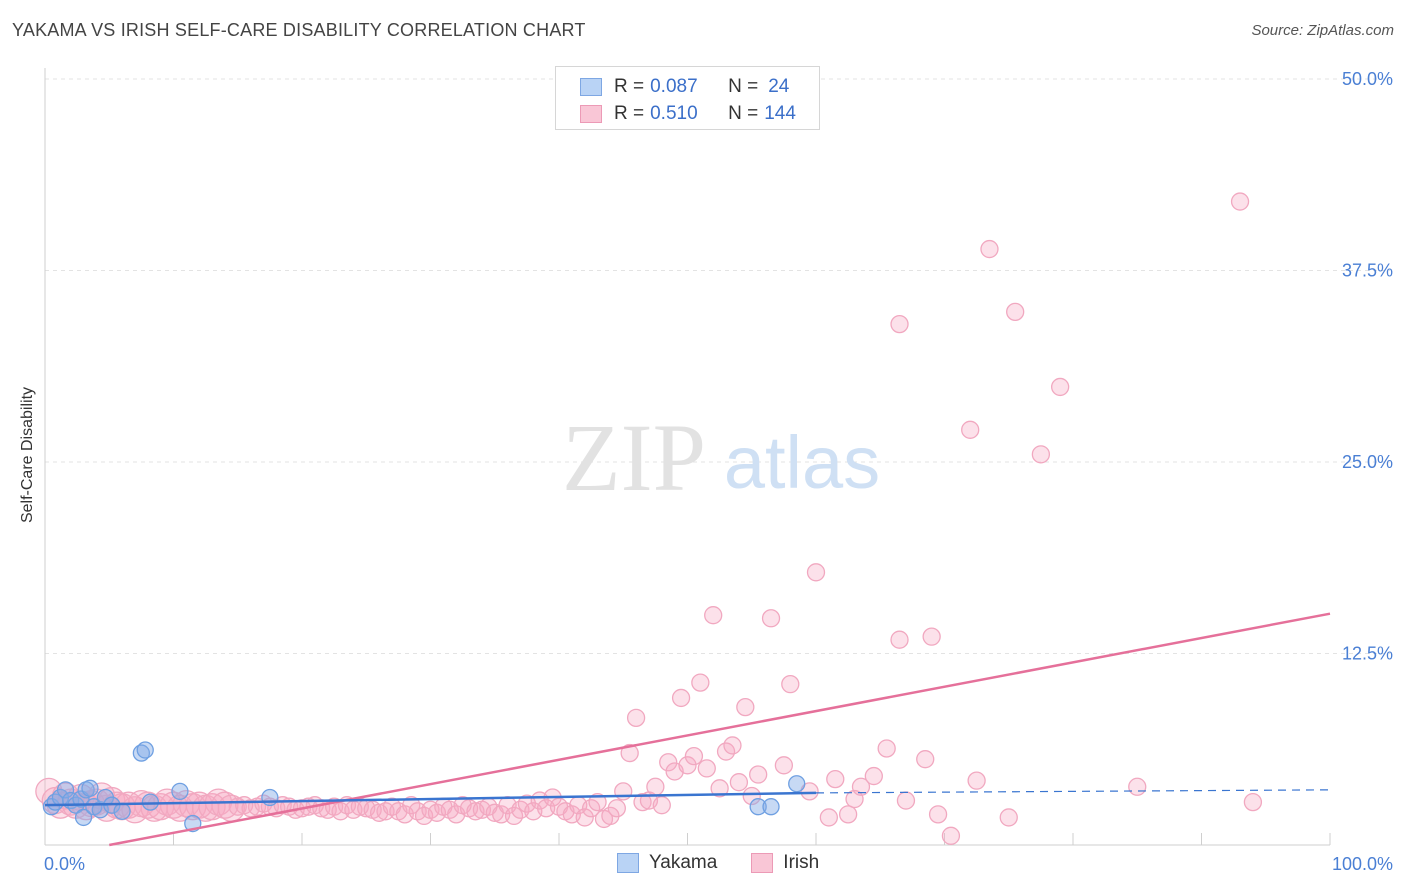 The height and width of the screenshot is (892, 1406). What do you see at coordinates (683, 862) in the screenshot?
I see `legend-label-yakama: Yakama` at bounding box center [683, 862].